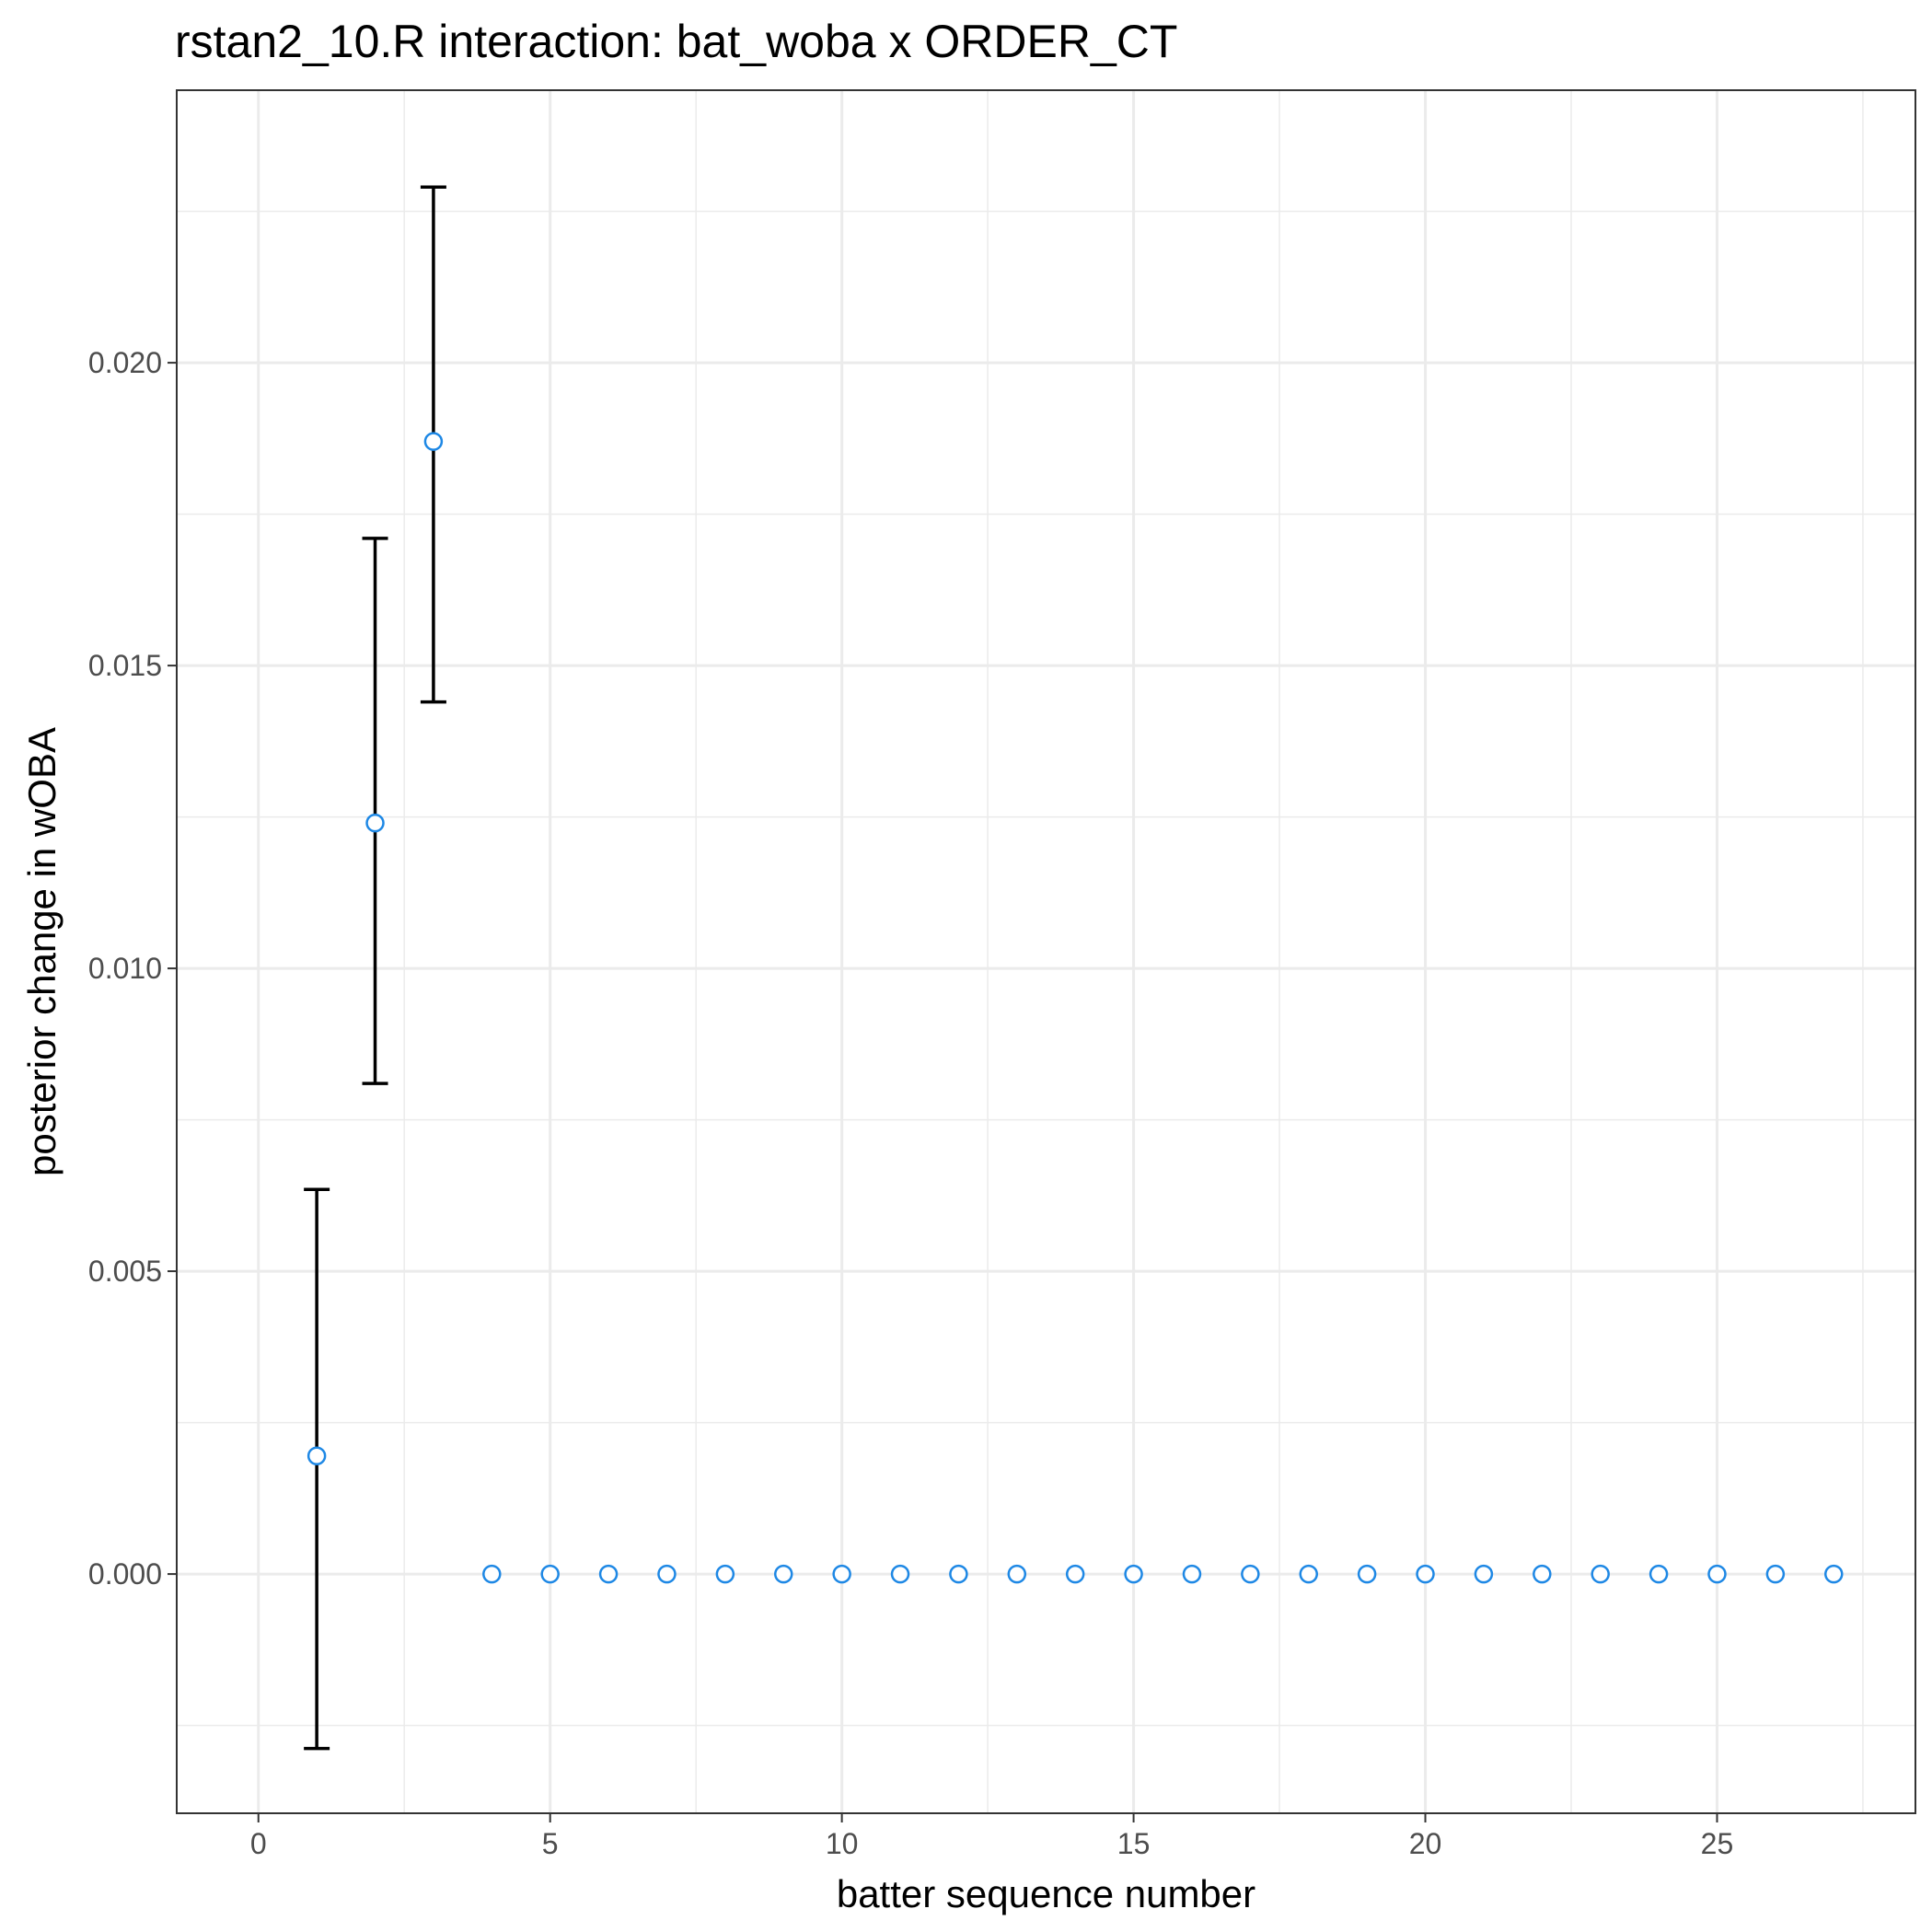 The width and height of the screenshot is (1932, 1932). I want to click on y-tick-label: 0.015, so click(125, 666).